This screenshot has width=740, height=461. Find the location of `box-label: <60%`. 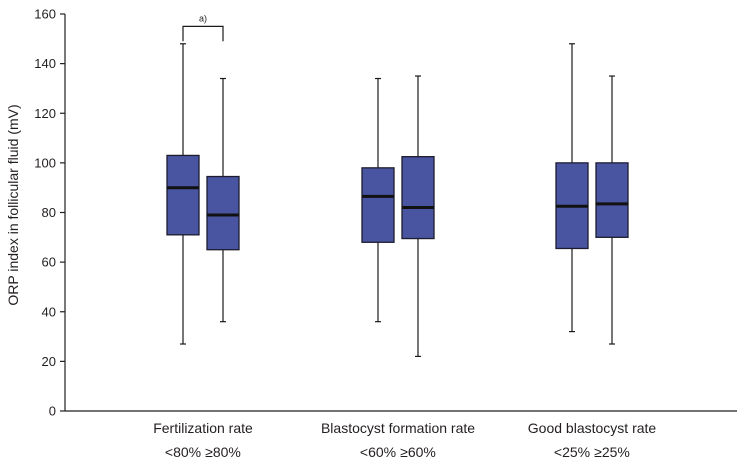

box-label: <60% is located at coordinates (378, 452).